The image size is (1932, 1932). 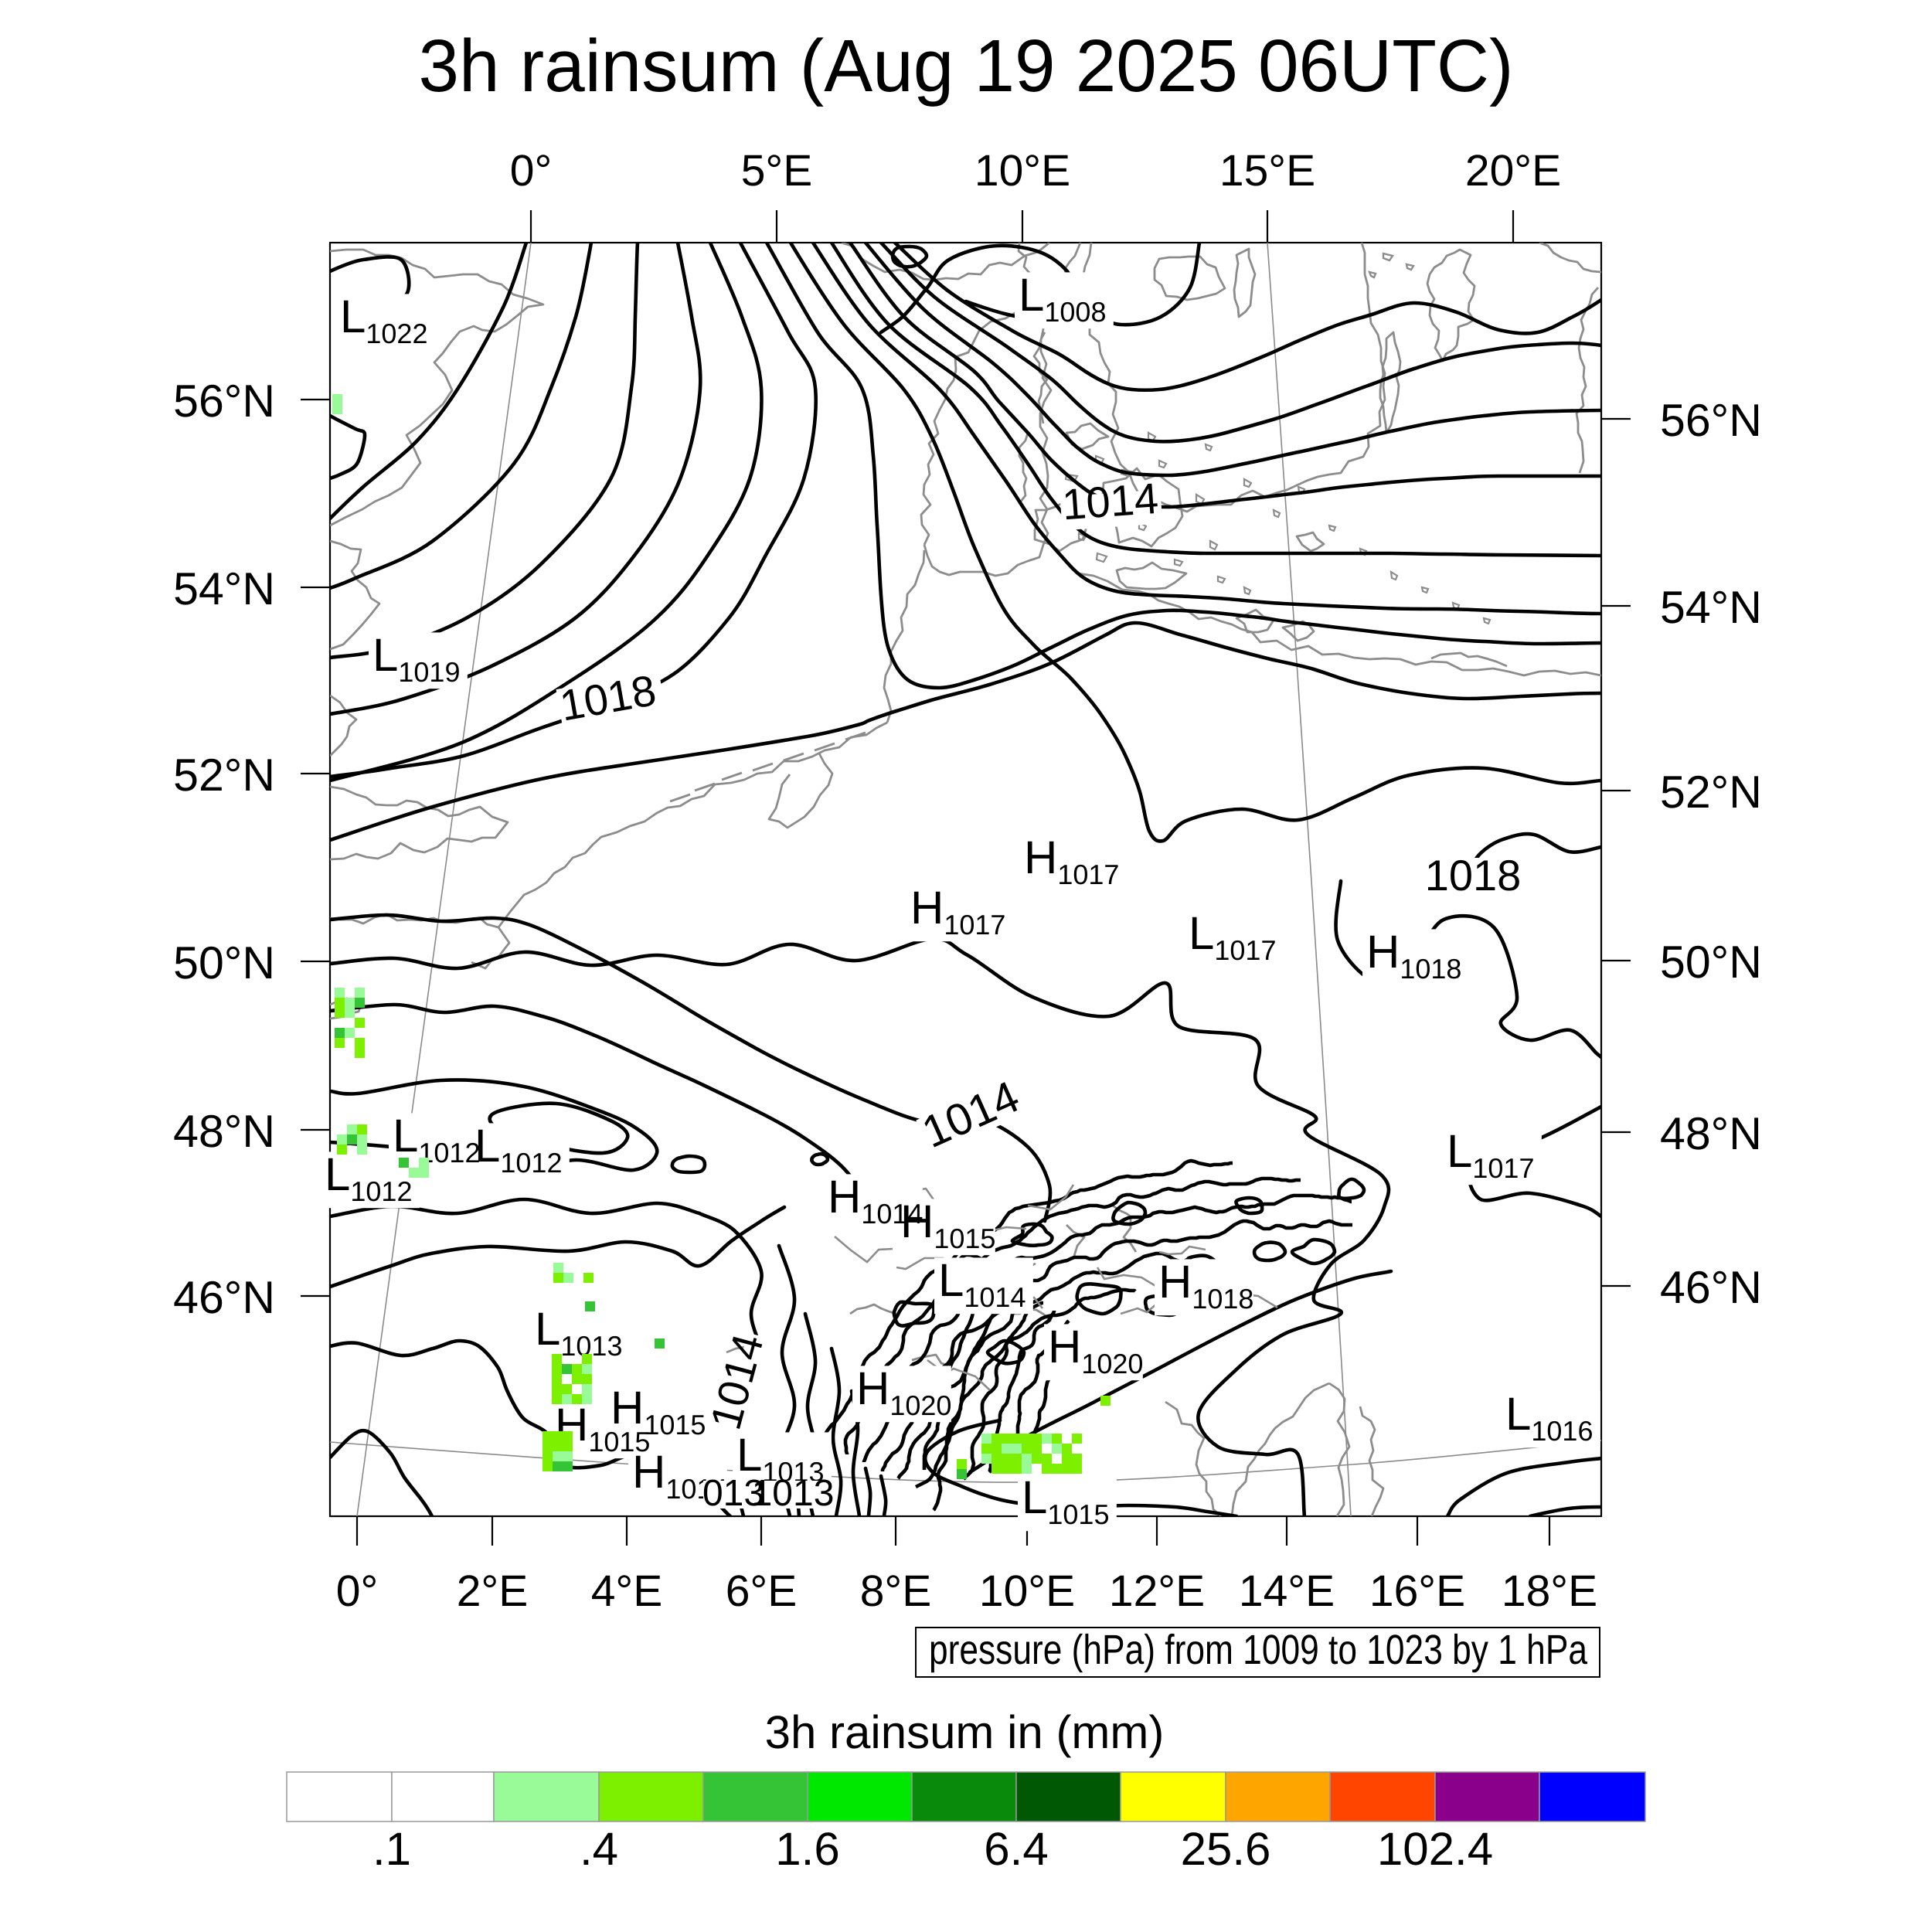 I want to click on svg-text: 013, so click(x=733, y=1494).